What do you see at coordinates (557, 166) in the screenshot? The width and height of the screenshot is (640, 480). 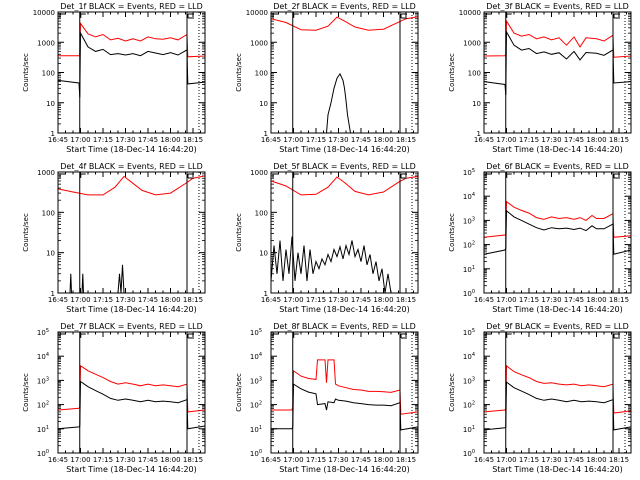 I see `panel-title: Det_6f BLACK = Events, RED = LLD` at bounding box center [557, 166].